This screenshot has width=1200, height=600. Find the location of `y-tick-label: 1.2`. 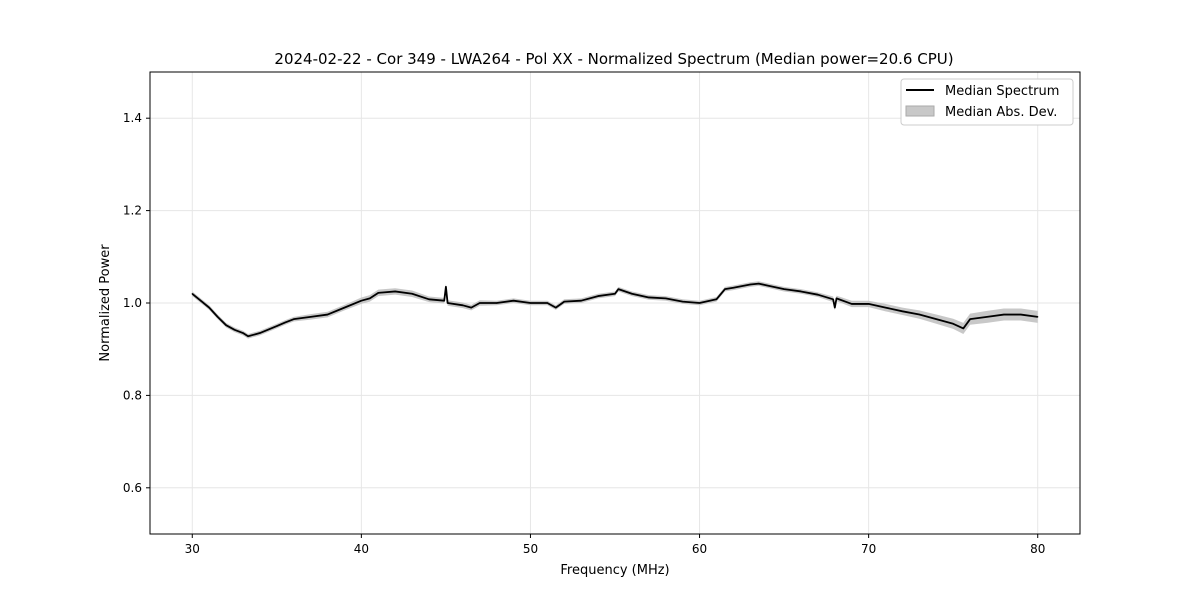

y-tick-label: 1.2 is located at coordinates (132, 211).